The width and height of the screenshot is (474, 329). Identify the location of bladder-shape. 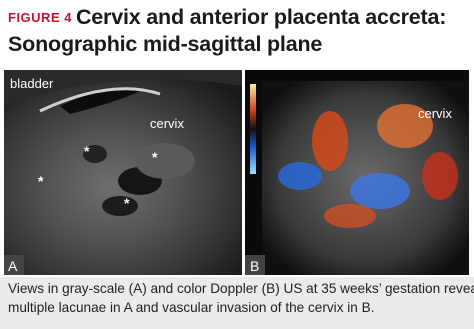
(100, 102).